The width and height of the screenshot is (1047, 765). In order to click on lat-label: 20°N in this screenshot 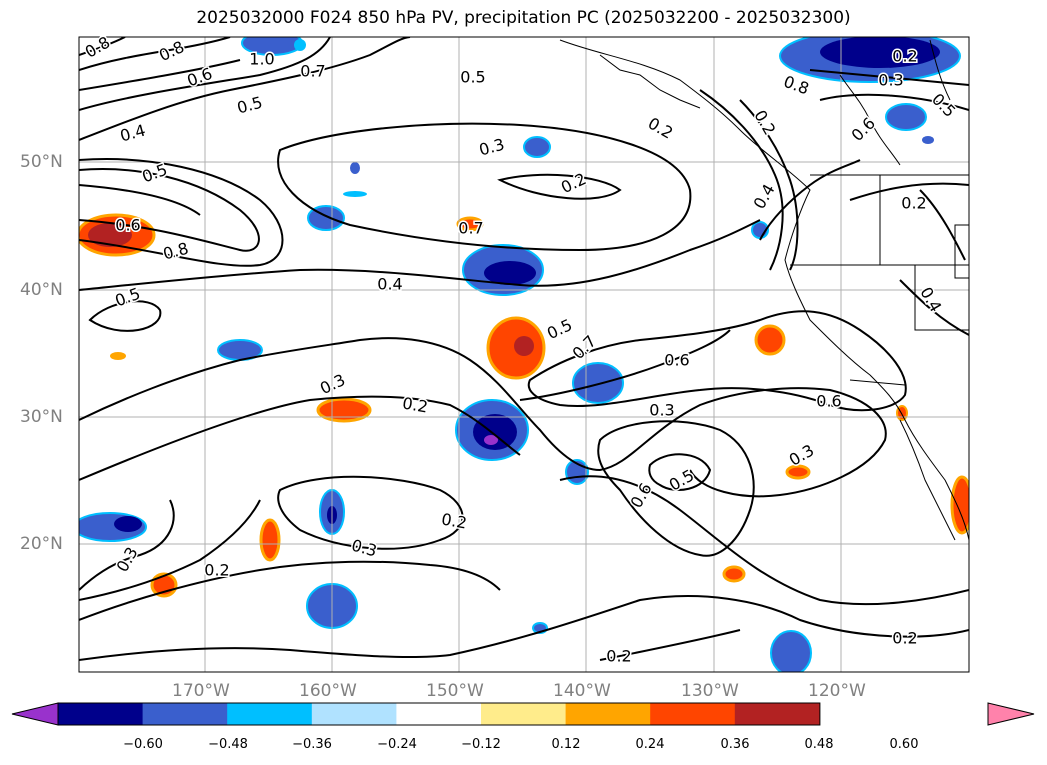, I will do `click(41, 544)`.